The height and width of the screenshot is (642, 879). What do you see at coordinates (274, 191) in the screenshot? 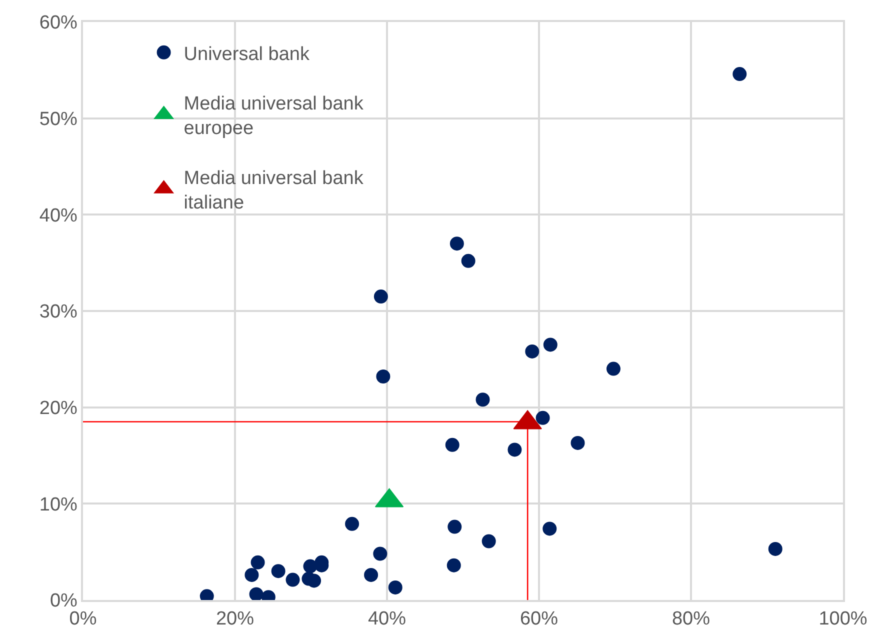
I see `legend-label: Media universal bank italiane` at bounding box center [274, 191].